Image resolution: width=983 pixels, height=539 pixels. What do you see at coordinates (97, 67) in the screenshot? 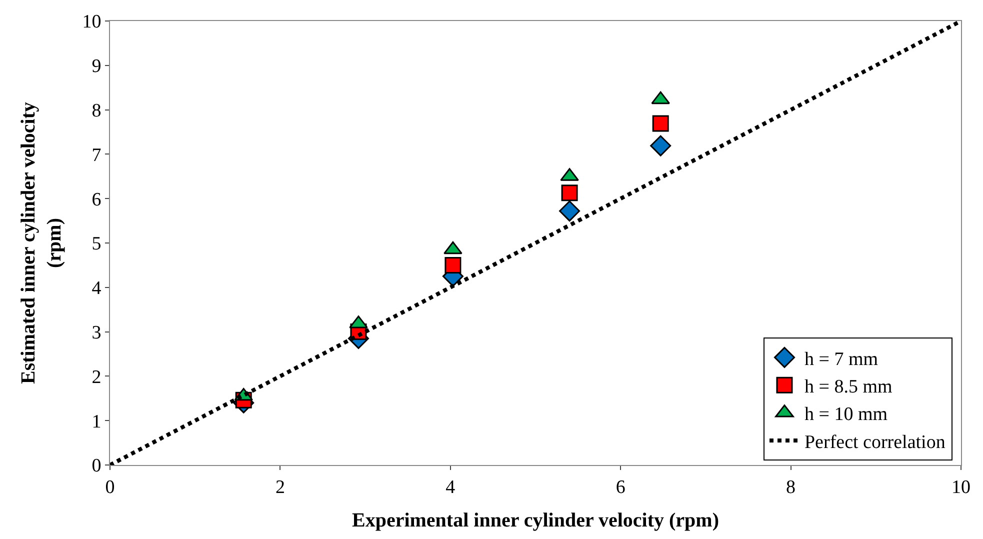
I see `y-tick-label: 9` at bounding box center [97, 67].